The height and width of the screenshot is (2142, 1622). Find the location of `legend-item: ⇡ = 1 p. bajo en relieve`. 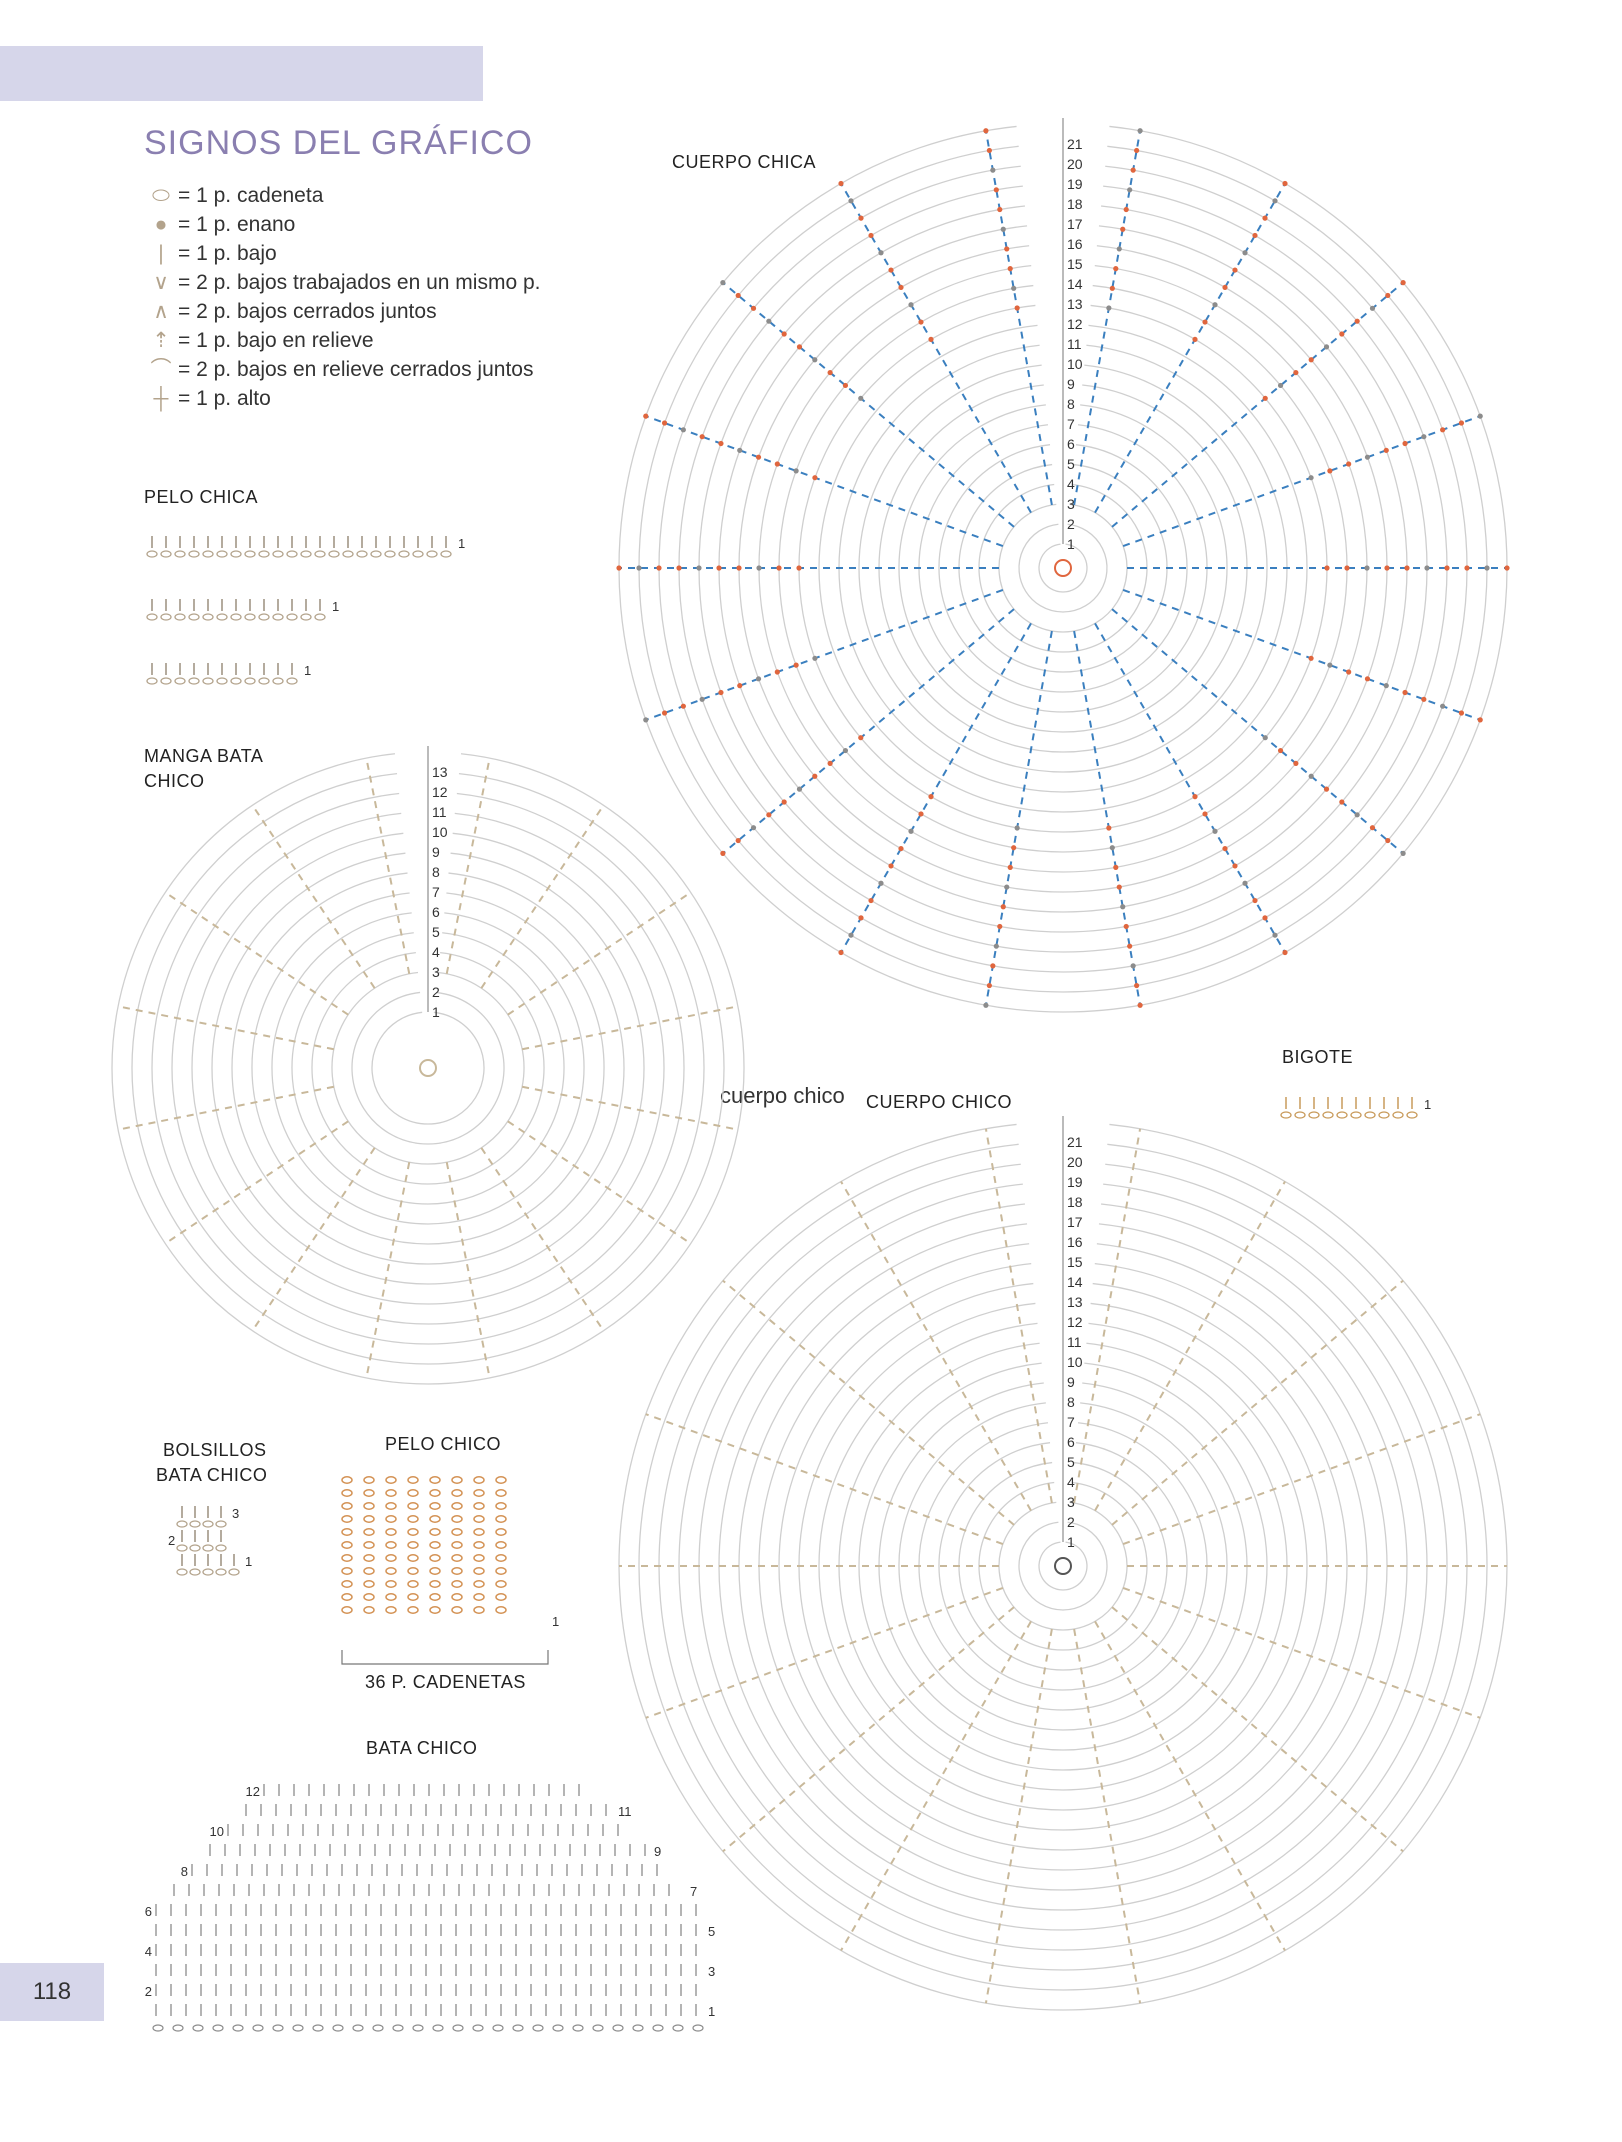

legend-item: ⇡ = 1 p. bajo en relieve is located at coordinates (258, 341).